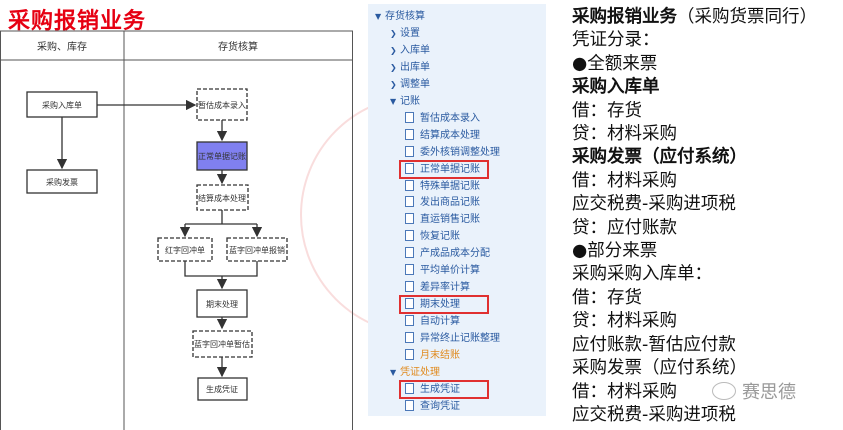  What do you see at coordinates (642, 274) in the screenshot?
I see `note-text: 采购采购入库单：` at bounding box center [642, 274].